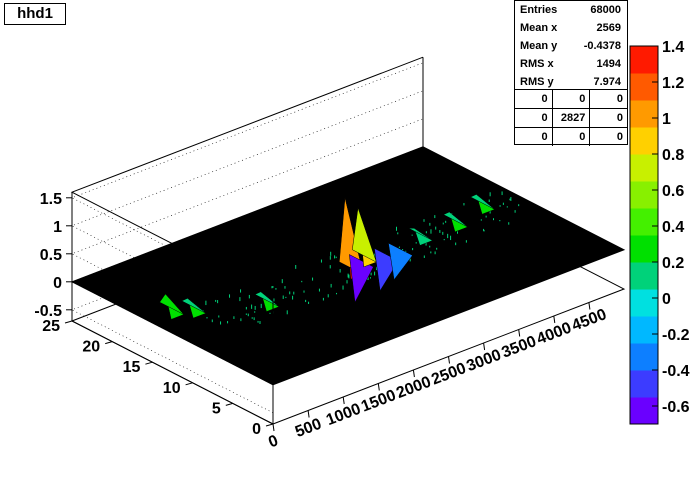 The width and height of the screenshot is (696, 477). What do you see at coordinates (537, 64) in the screenshot?
I see `stat-label: RMS x` at bounding box center [537, 64].